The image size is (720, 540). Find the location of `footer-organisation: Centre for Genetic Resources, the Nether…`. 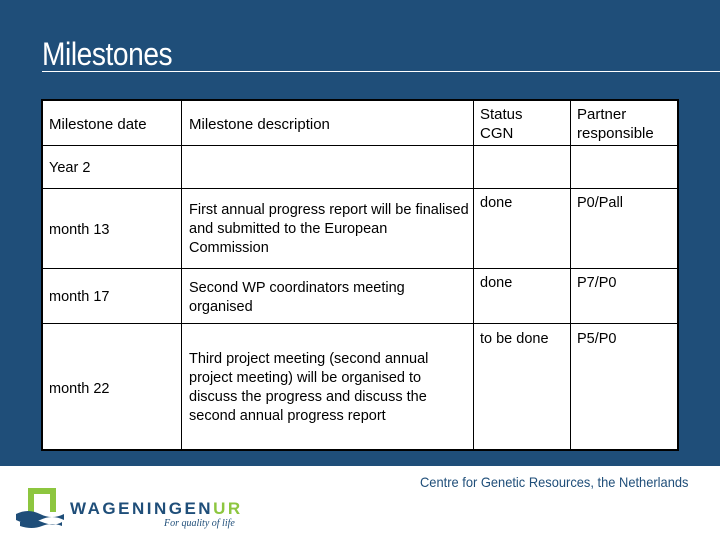

footer-organisation: Centre for Genetic Resources, the Nether… is located at coordinates (554, 482).